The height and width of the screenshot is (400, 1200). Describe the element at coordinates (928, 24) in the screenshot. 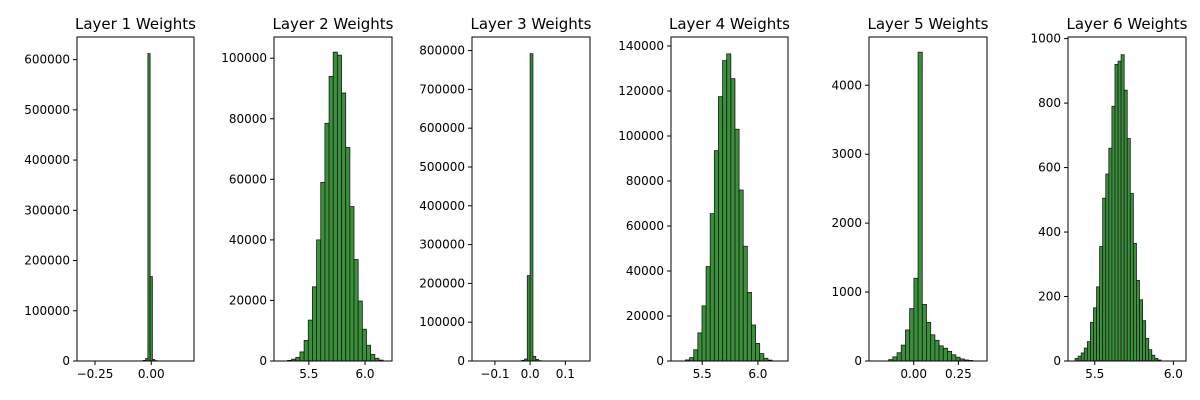

I see `subplot-title: Layer 5 Weights` at that location.